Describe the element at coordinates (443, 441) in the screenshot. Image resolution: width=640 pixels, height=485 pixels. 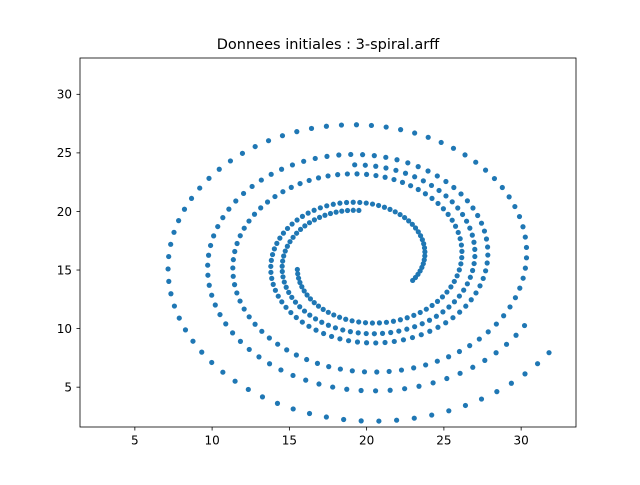
I see `x-tick-label: 25` at that location.